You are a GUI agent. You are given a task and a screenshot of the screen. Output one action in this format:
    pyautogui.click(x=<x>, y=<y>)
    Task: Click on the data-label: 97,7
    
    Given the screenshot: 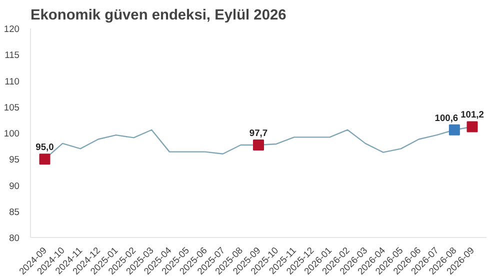 What is the action you would take?
    pyautogui.click(x=258, y=133)
    